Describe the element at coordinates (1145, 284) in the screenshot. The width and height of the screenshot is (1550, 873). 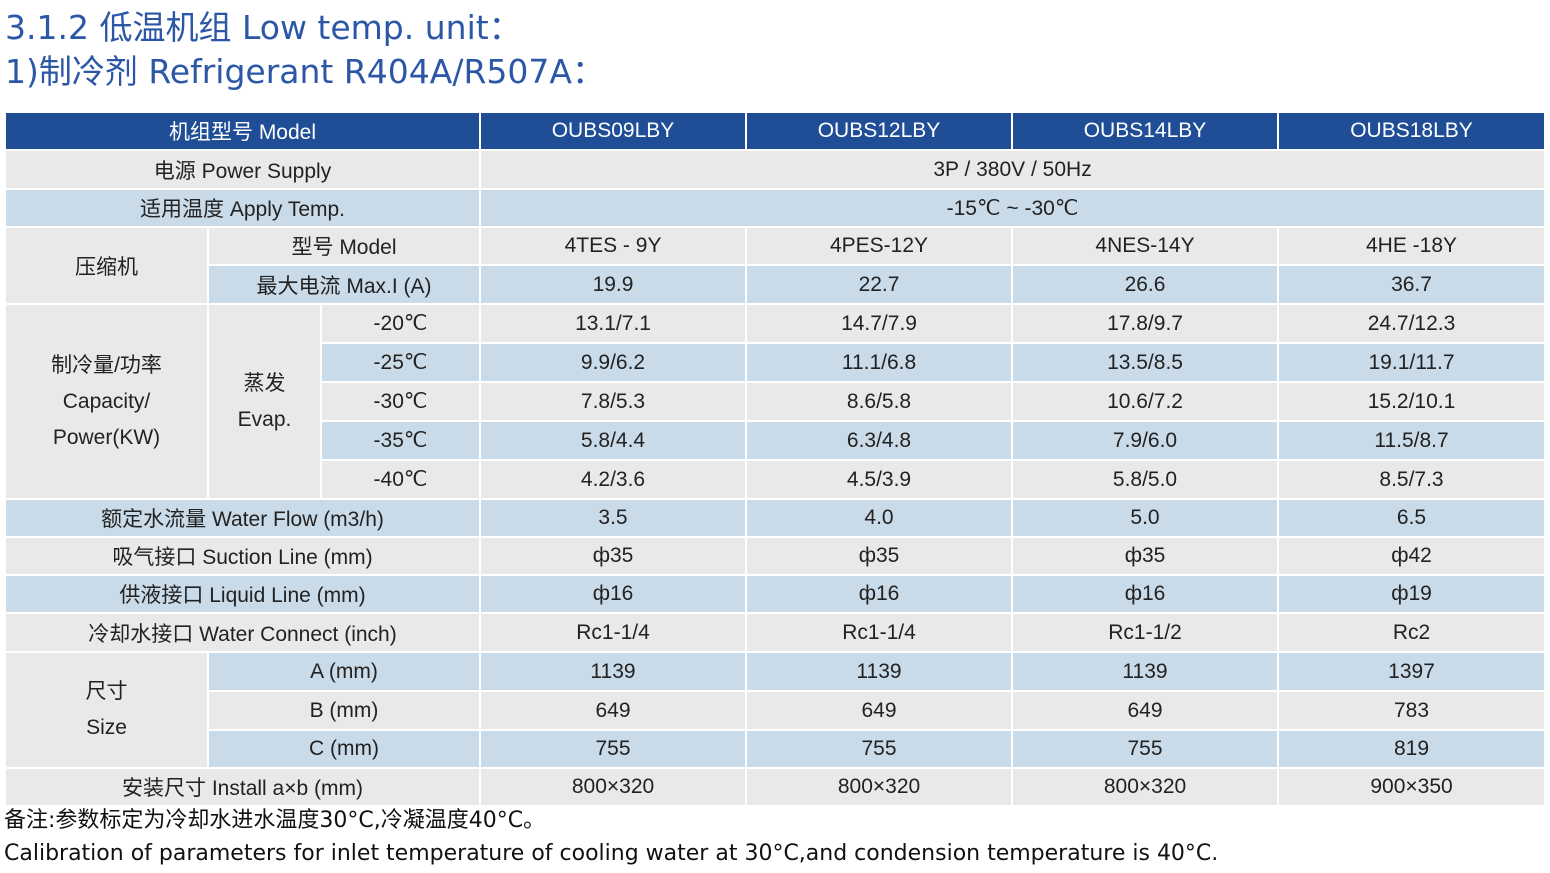
I see `table-cell: 26.6` at that location.